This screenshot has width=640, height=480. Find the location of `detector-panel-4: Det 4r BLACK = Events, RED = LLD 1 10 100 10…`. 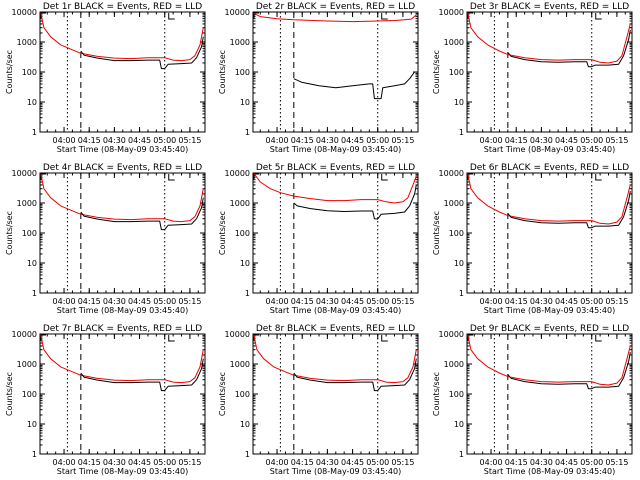

detector-panel-4: Det 4r BLACK = Events, RED = LLD 1 10 100 10… is located at coordinates (105, 239).